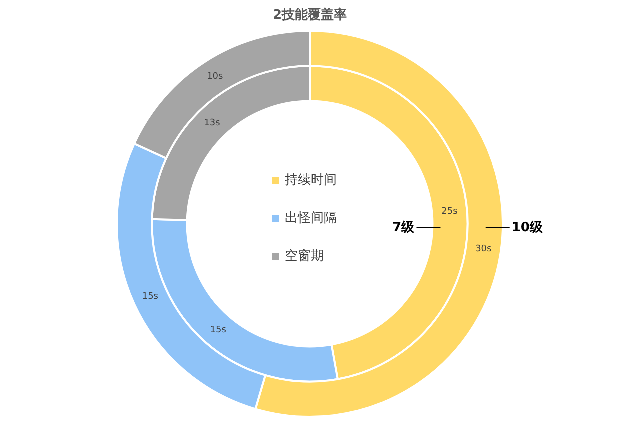  I want to click on legend-label: 持续时间, so click(311, 180).